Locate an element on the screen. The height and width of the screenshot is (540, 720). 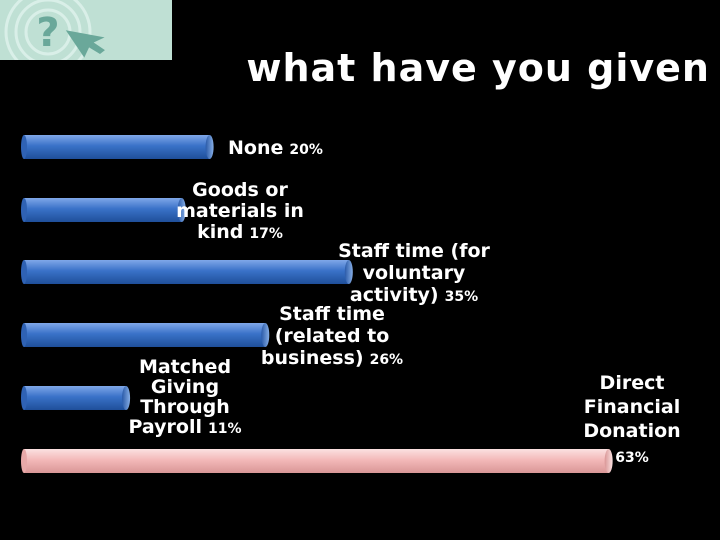
question-mark-icon: ? is located at coordinates (47, 33).